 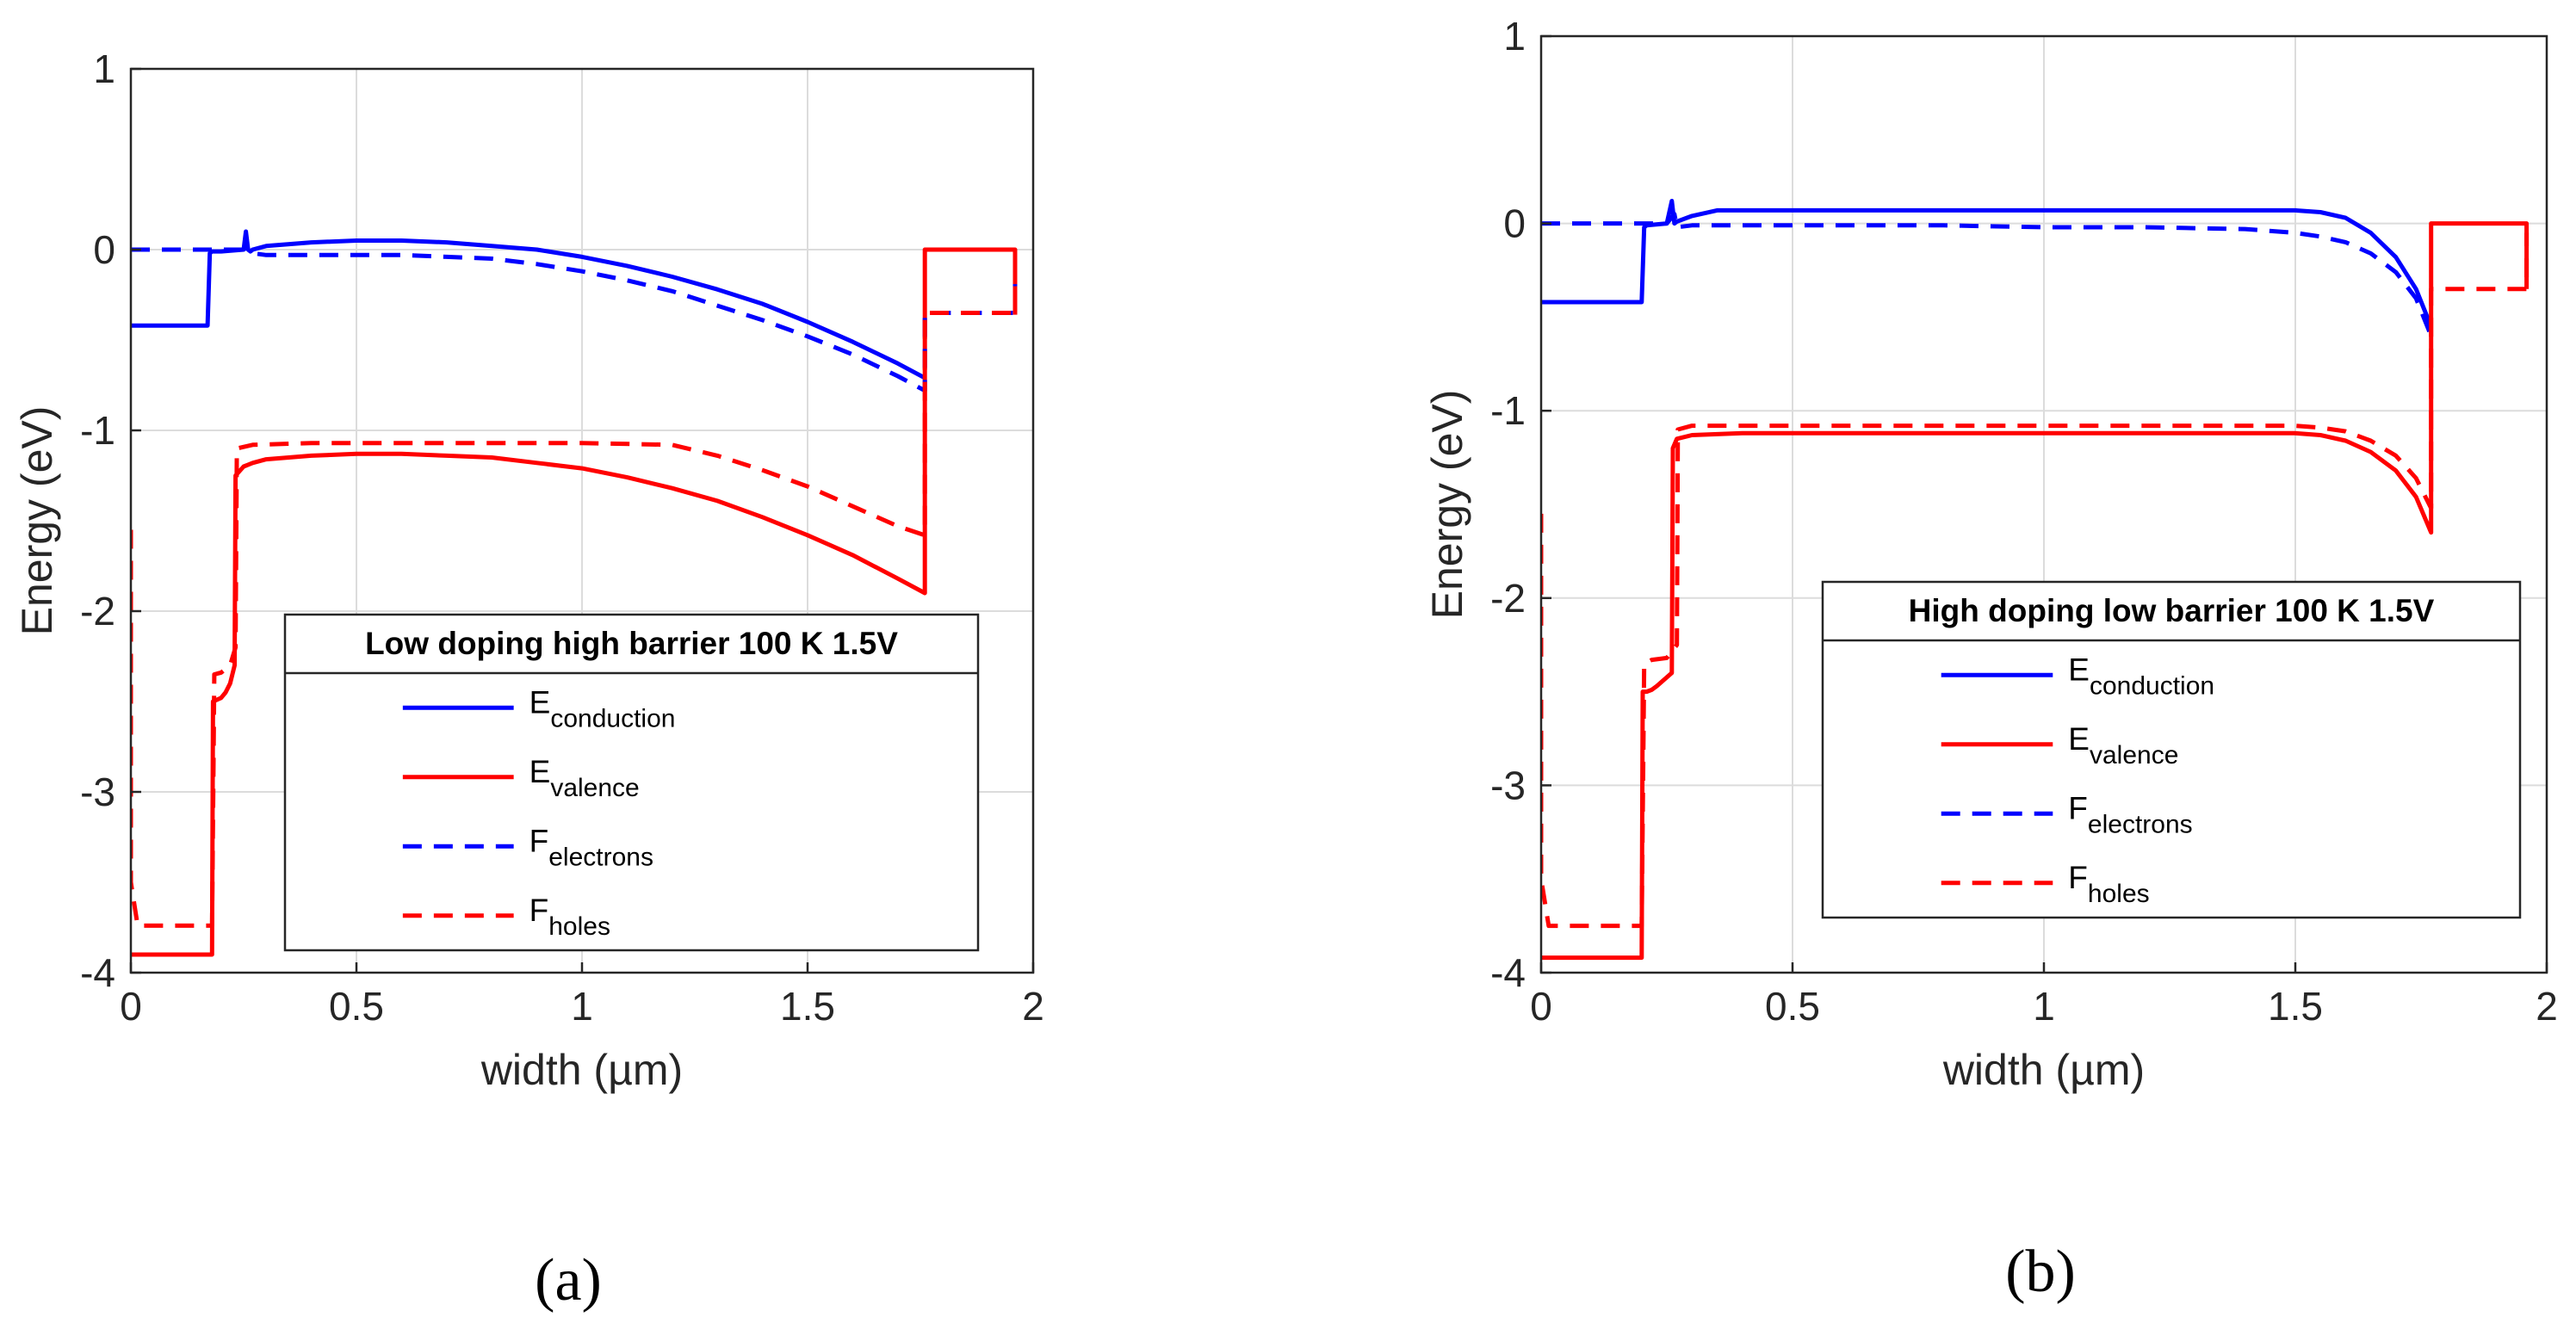 I want to click on legend-title: High doping low barrier 100 K 1.5V, so click(x=2172, y=610).